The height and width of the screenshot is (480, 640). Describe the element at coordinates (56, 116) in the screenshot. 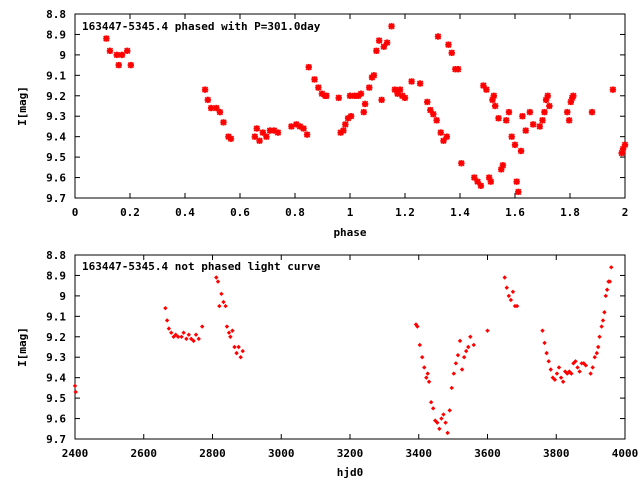

I see `phased-y-tick-label: 9.3` at that location.